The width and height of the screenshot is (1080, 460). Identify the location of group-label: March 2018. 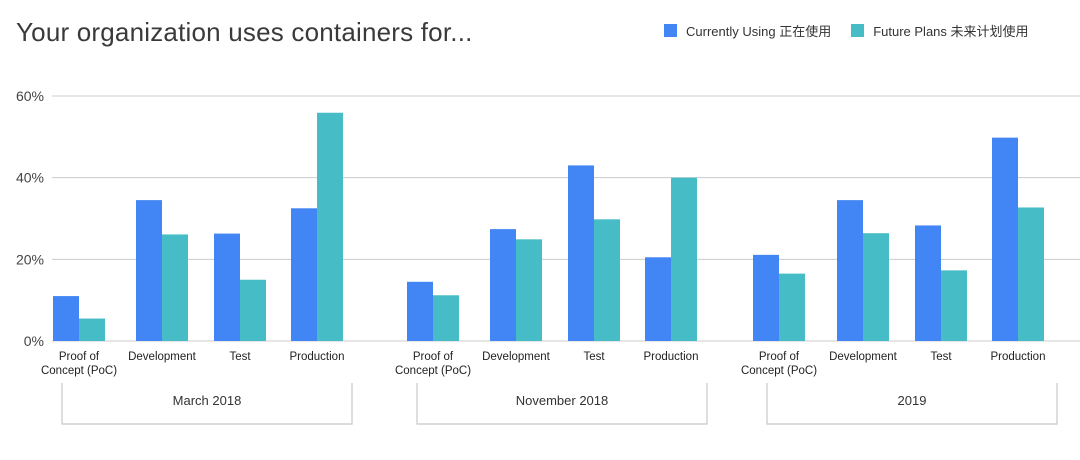
(207, 400).